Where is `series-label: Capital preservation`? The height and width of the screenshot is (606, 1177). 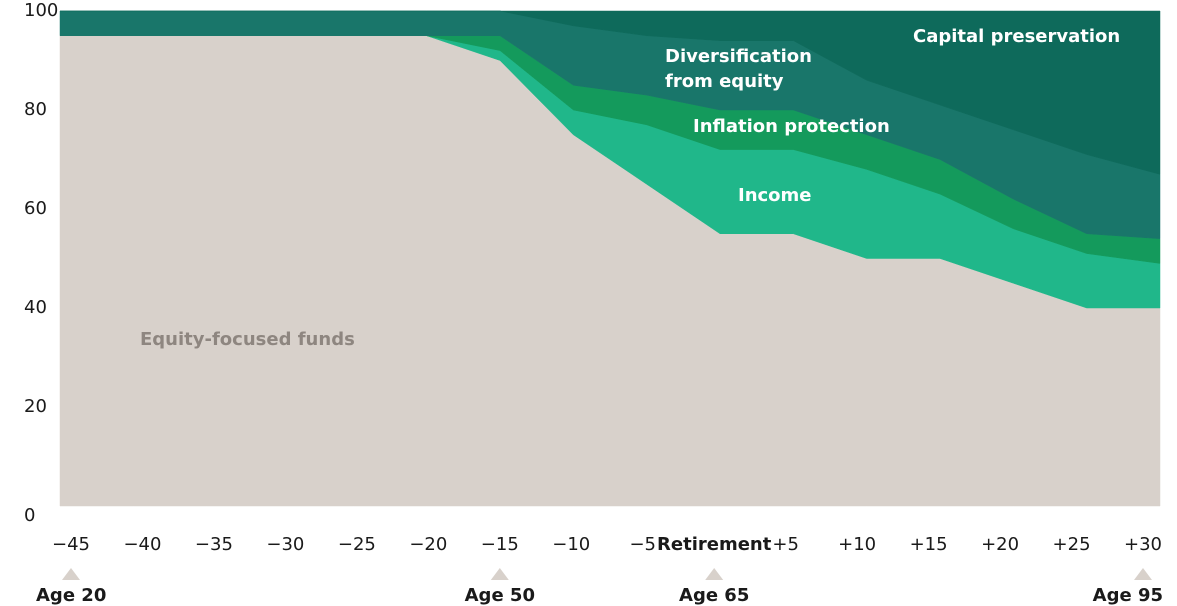 series-label: Capital preservation is located at coordinates (1017, 36).